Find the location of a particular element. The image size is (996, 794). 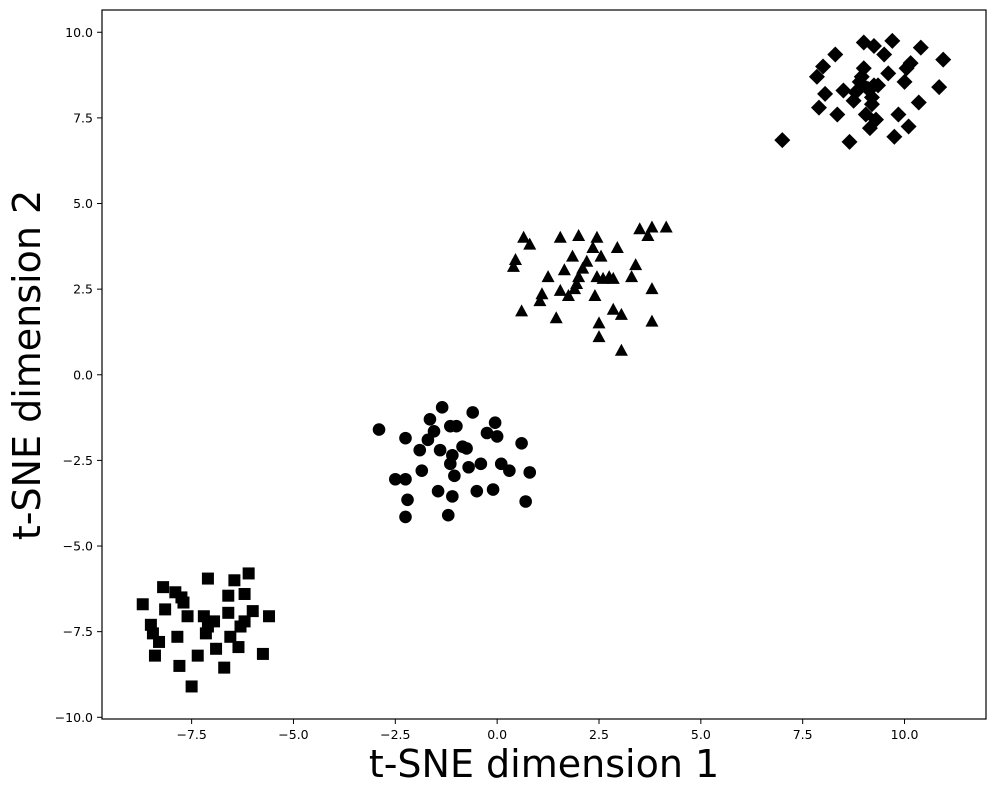

x-tick-label: −5.0 is located at coordinates (293, 734).